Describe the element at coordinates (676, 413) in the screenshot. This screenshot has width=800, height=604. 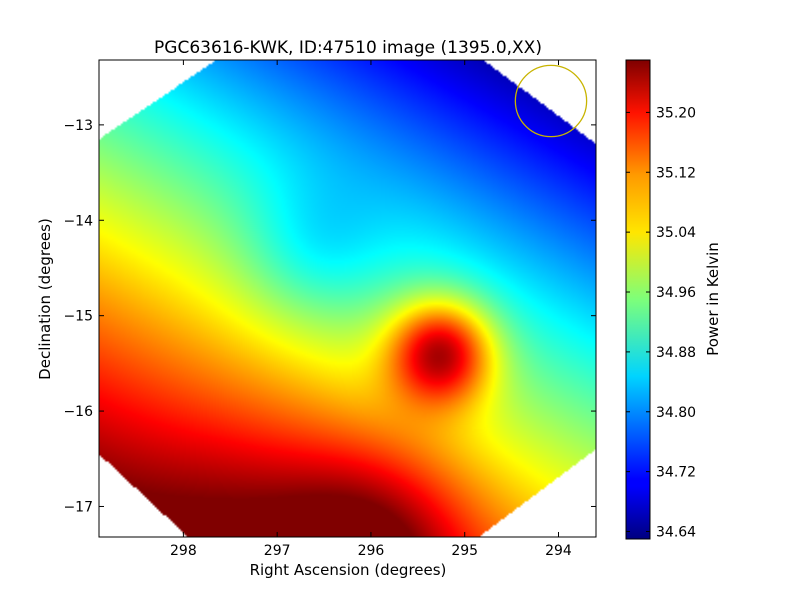
I see `colorbar-tick-label: 34.80` at that location.